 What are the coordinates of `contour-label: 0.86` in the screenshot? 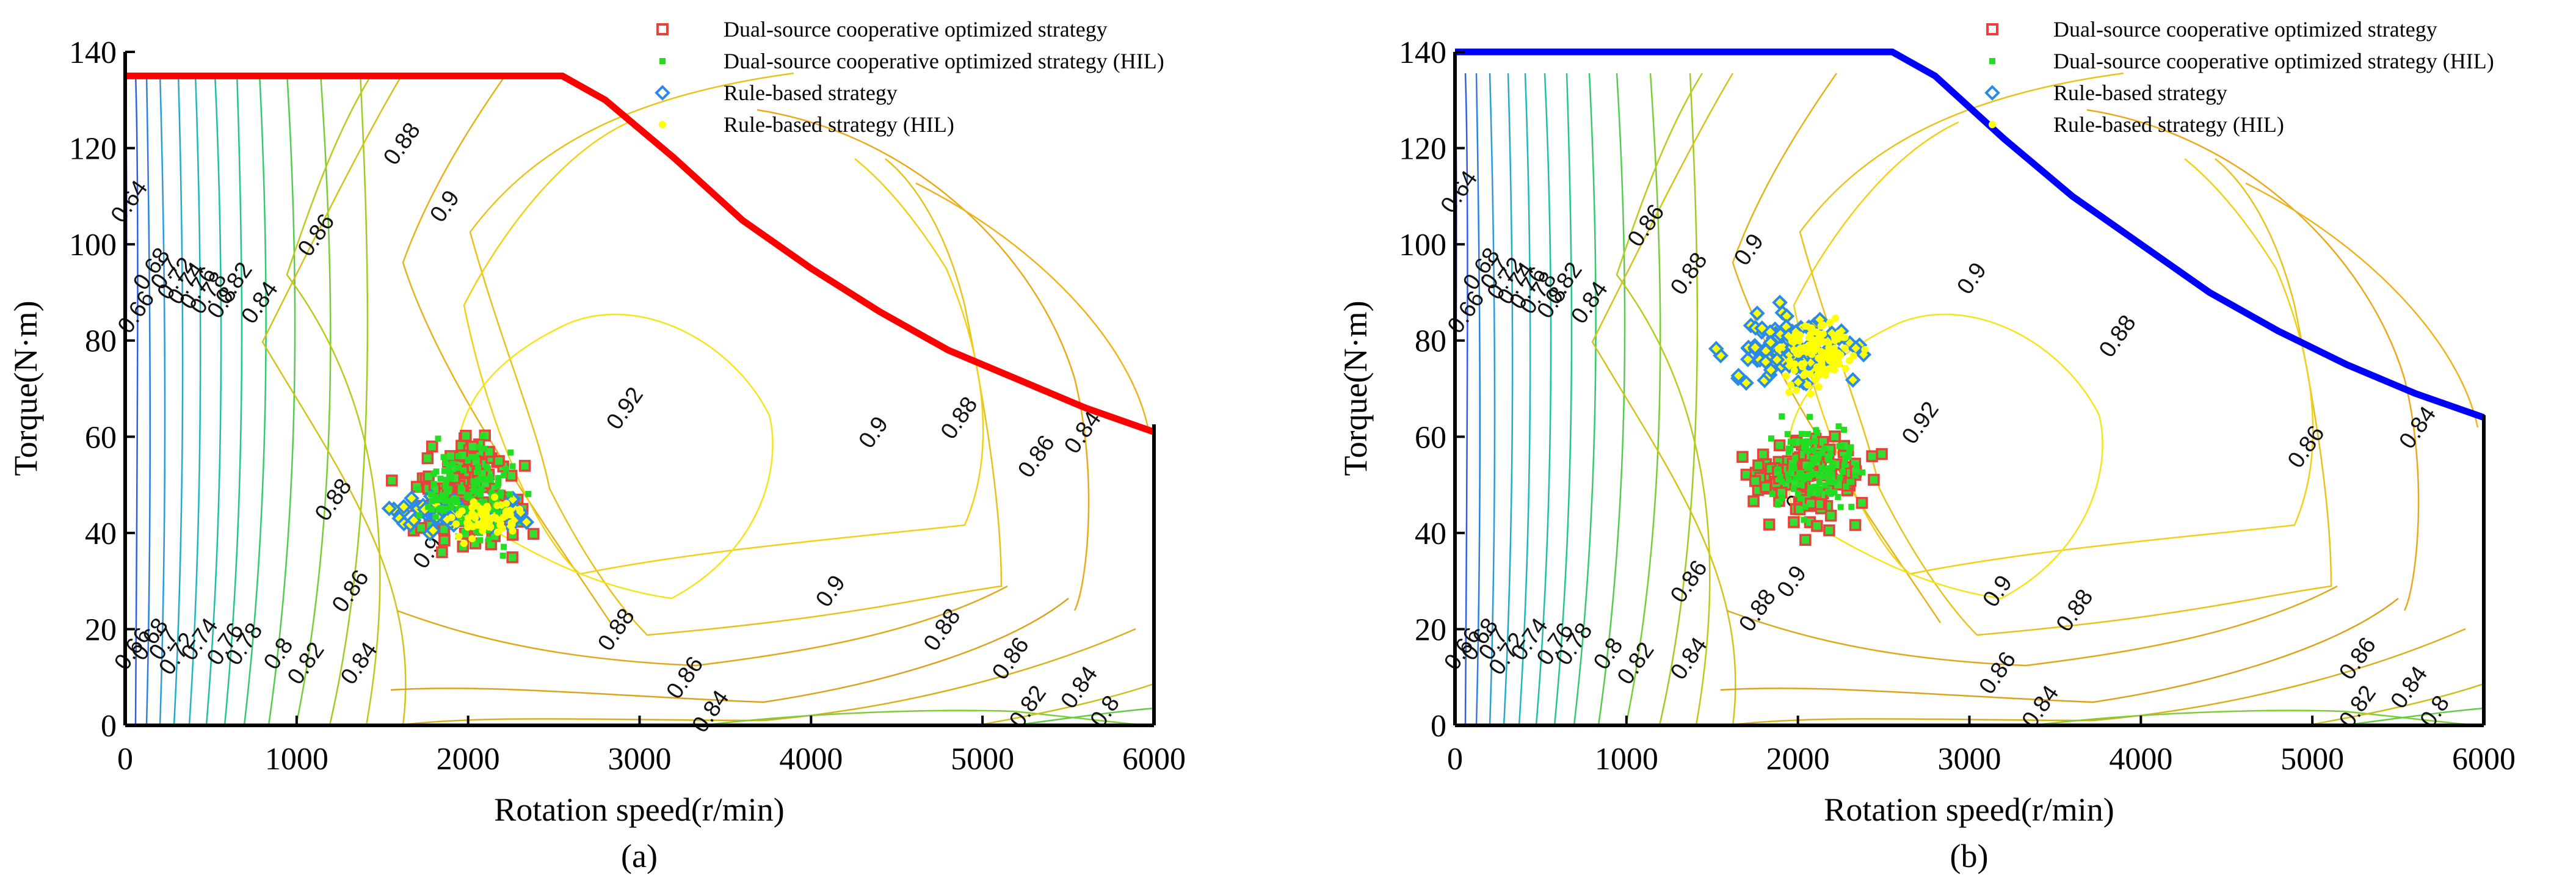 It's located at (350, 591).